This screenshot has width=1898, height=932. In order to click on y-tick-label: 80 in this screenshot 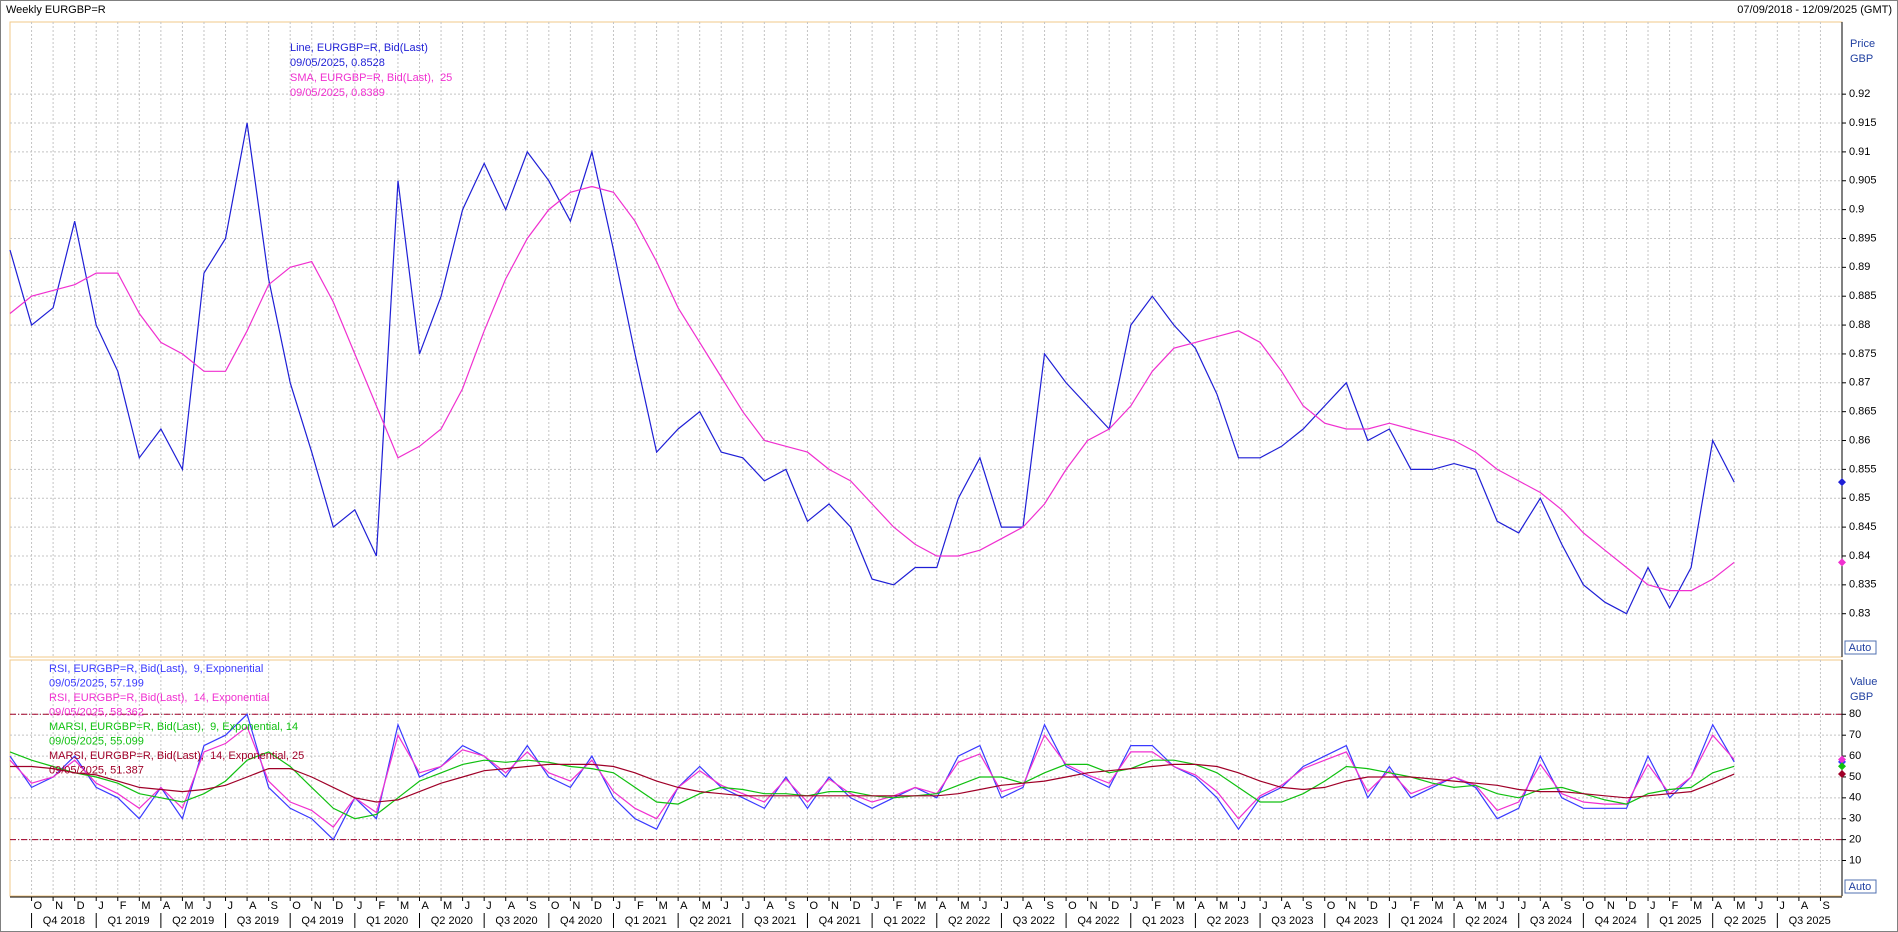, I will do `click(1855, 714)`.